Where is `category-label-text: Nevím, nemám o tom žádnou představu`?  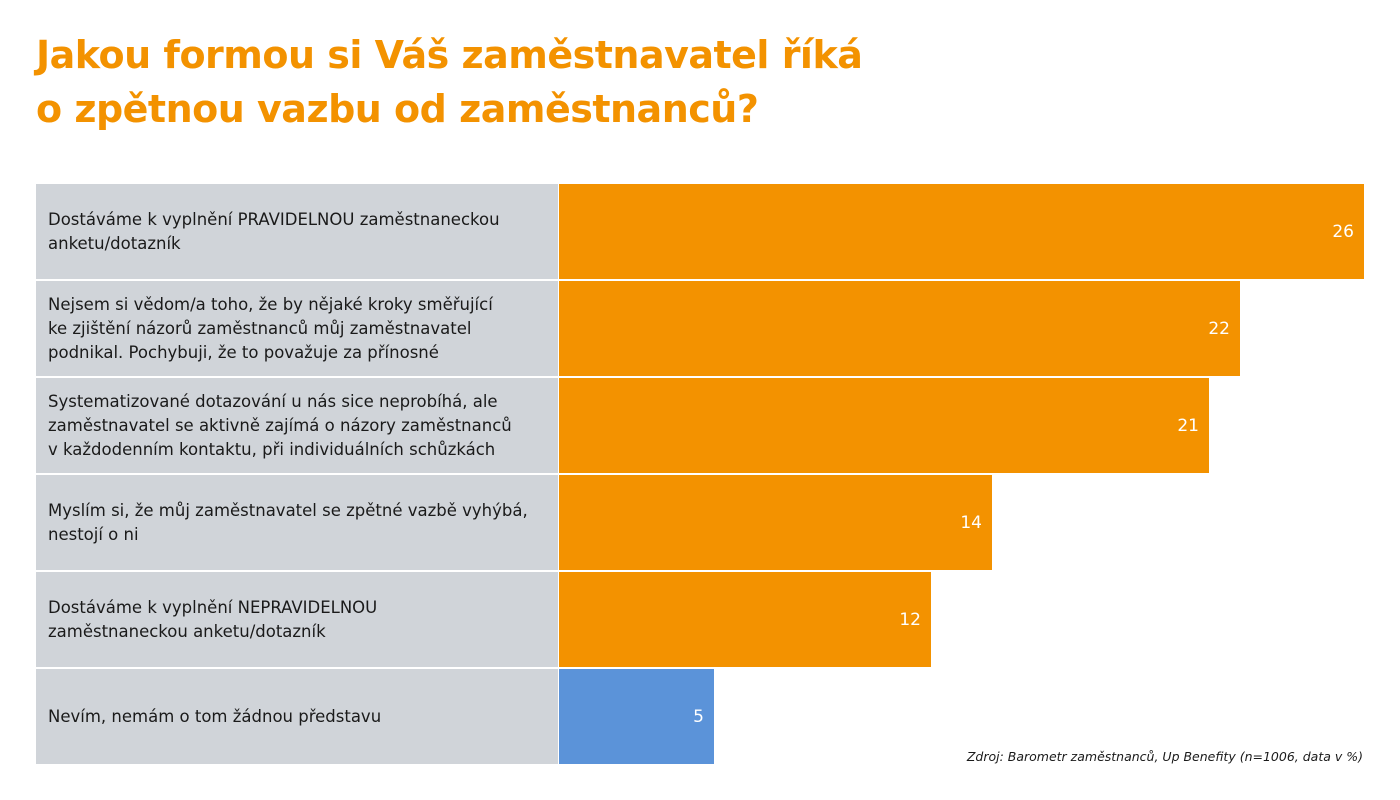 category-label-text: Nevím, nemám o tom žádnou představu is located at coordinates (214, 717).